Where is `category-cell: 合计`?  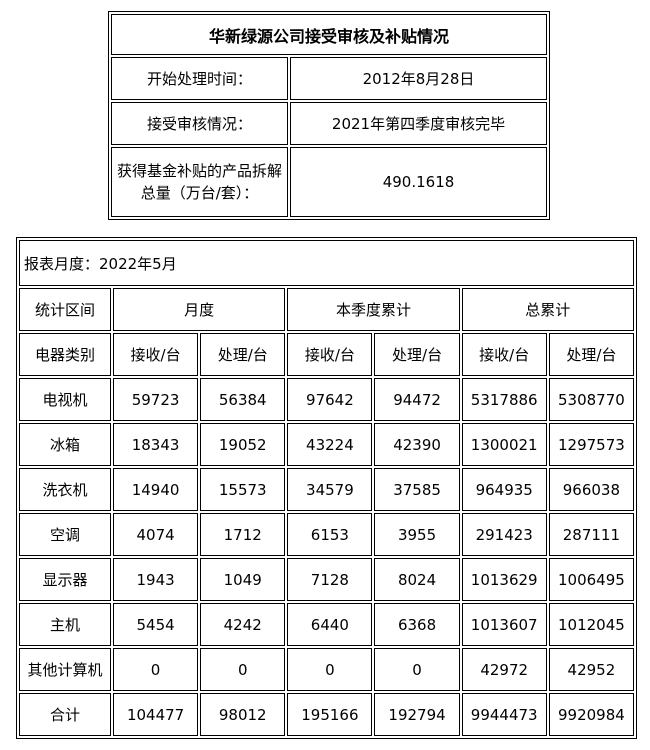 category-cell: 合计 is located at coordinates (65, 714).